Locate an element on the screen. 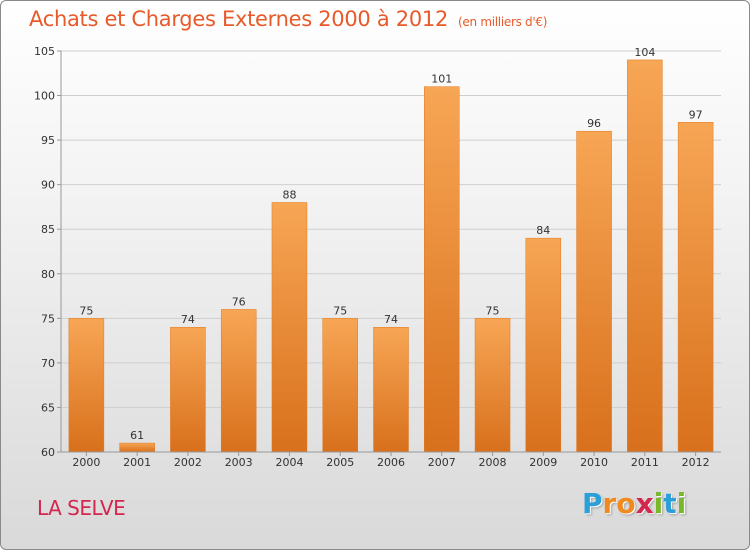 This screenshot has height=550, width=750. data-label: 88 is located at coordinates (289, 194).